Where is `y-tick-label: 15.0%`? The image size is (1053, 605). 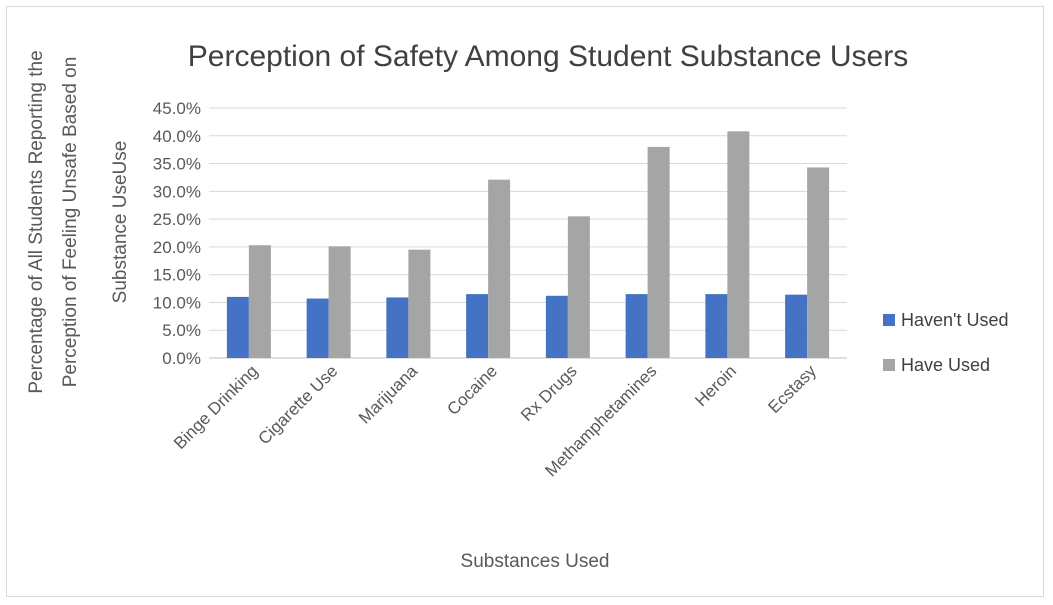 y-tick-label: 15.0% is located at coordinates (177, 275).